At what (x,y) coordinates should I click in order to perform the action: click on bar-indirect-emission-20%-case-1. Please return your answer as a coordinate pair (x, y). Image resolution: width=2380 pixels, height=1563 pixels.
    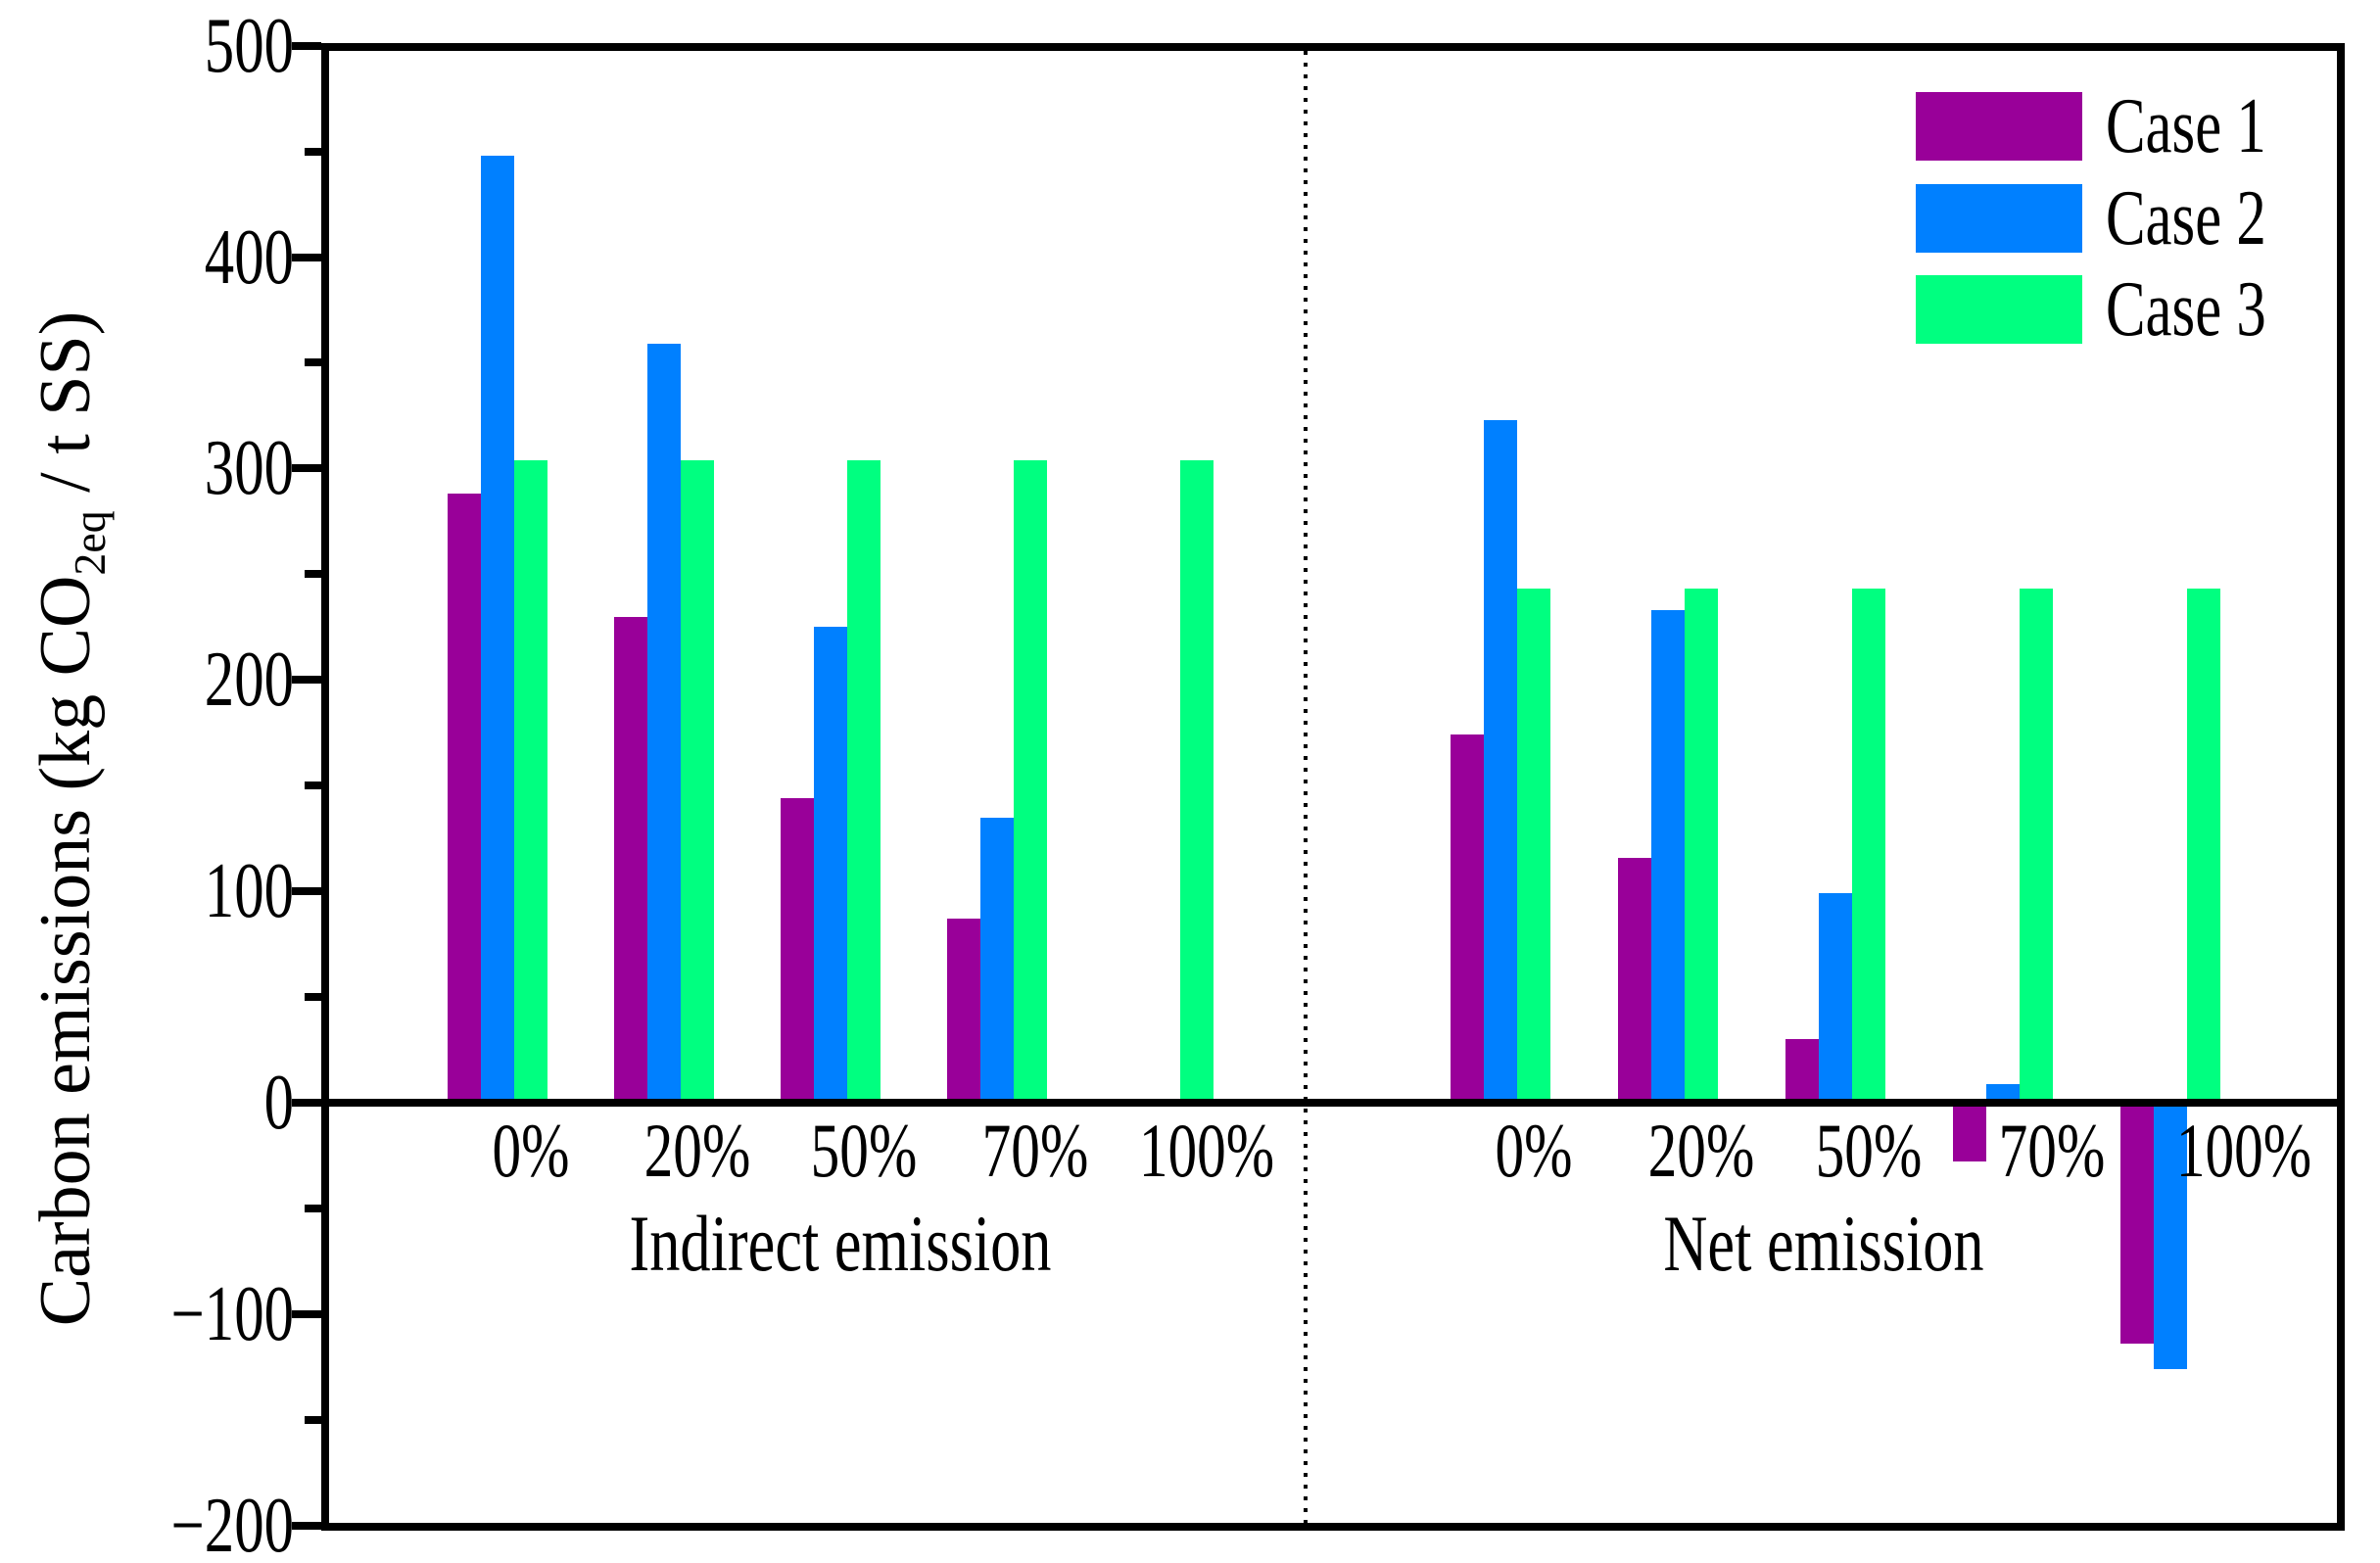
    Looking at the image, I should click on (630, 859).